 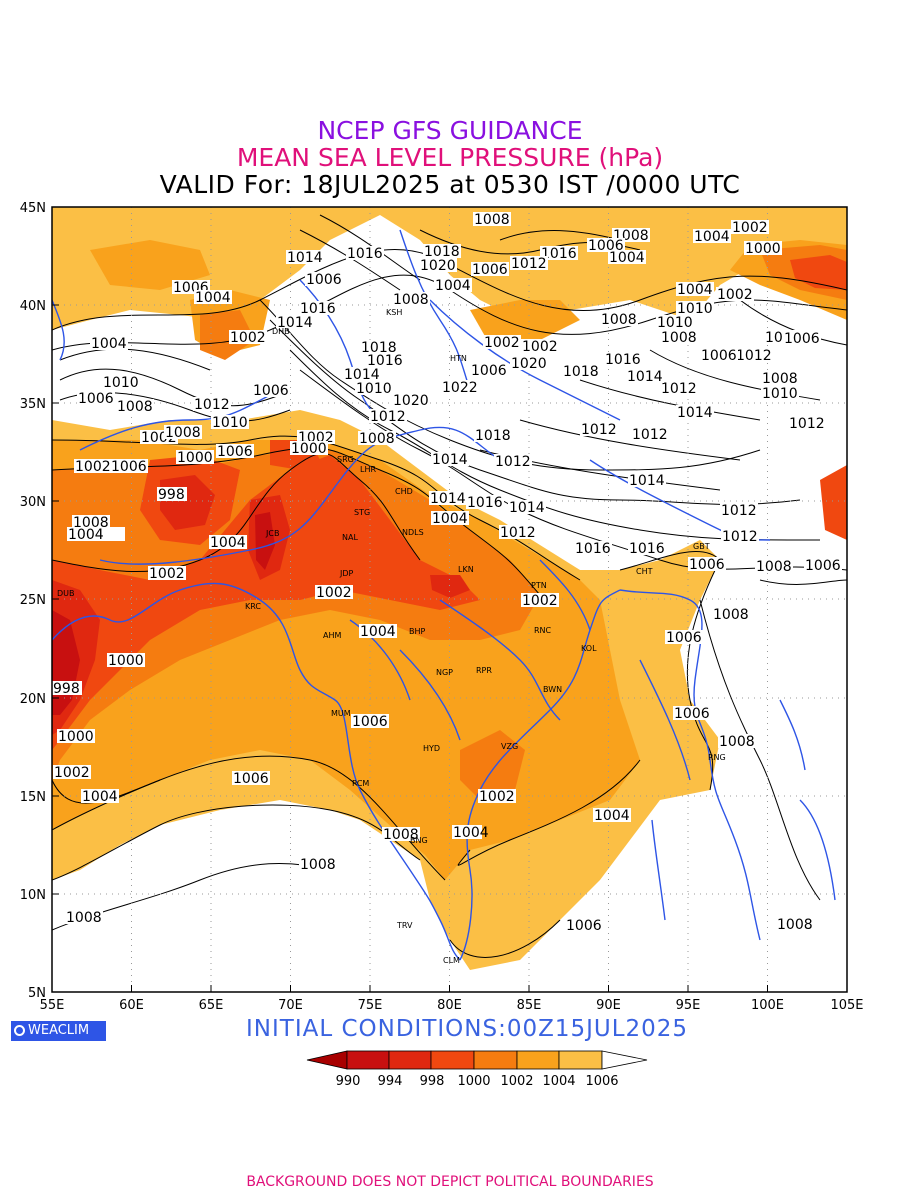 I want to click on svg-text: 1022, so click(x=460, y=388).